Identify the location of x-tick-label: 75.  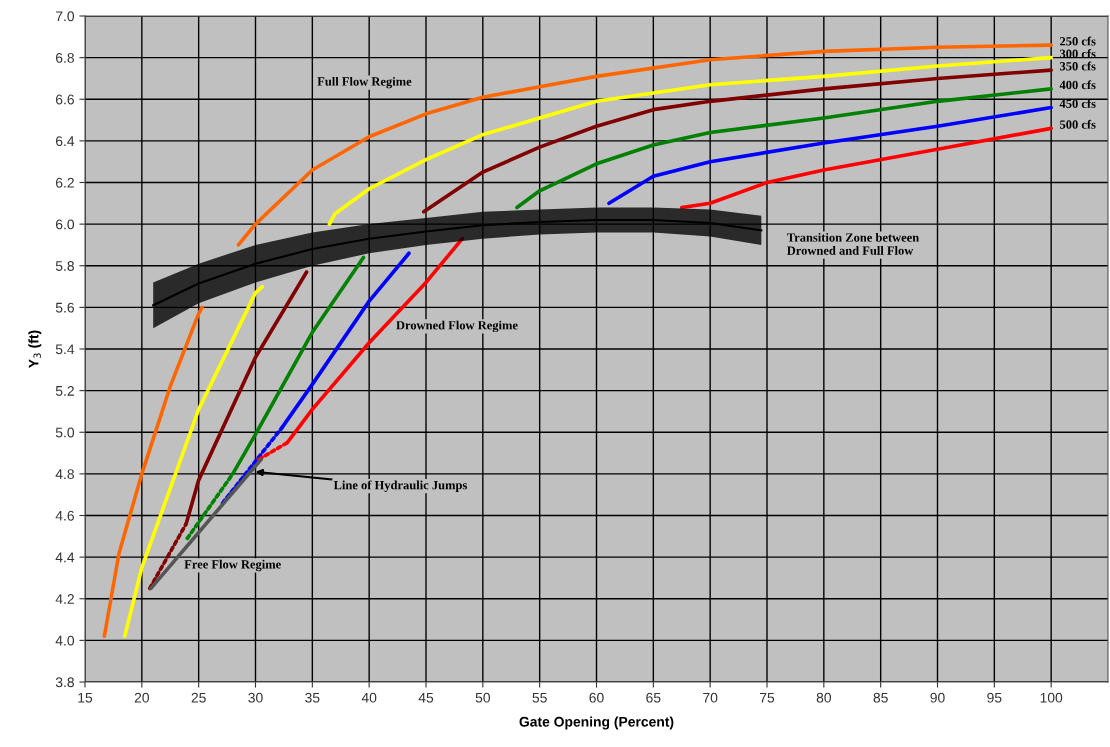
(767, 697).